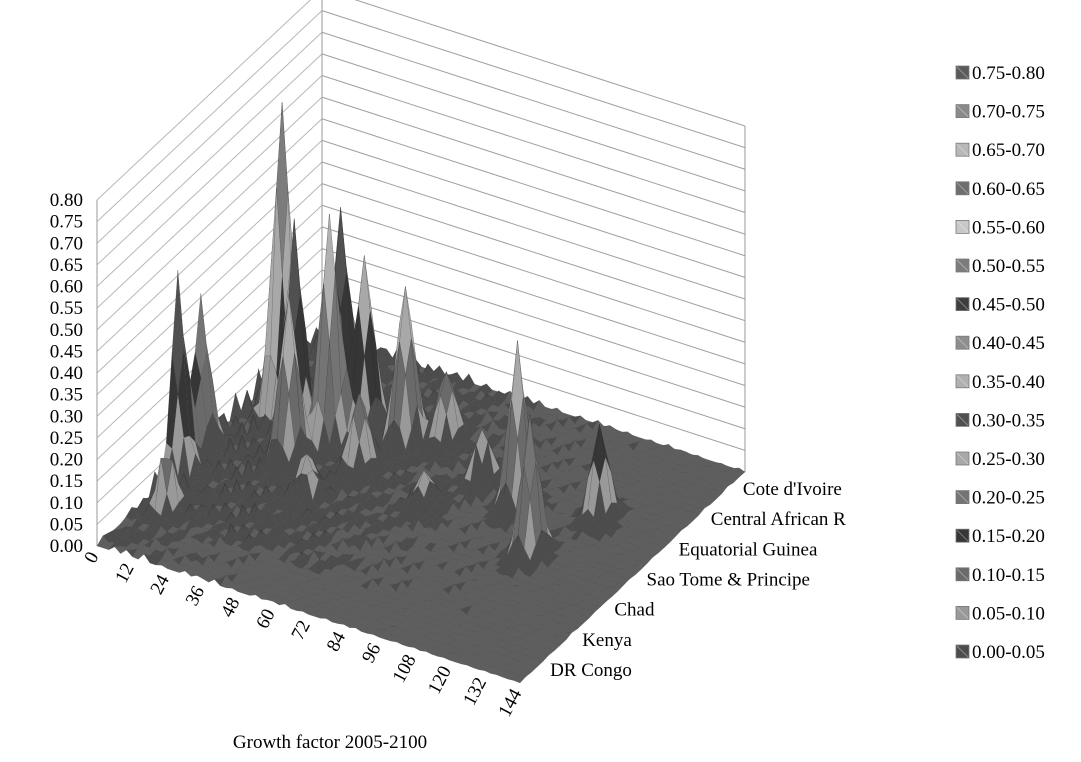 This screenshot has height=762, width=1081. I want to click on legend-entry: 0.25-0.30, so click(1000, 459).